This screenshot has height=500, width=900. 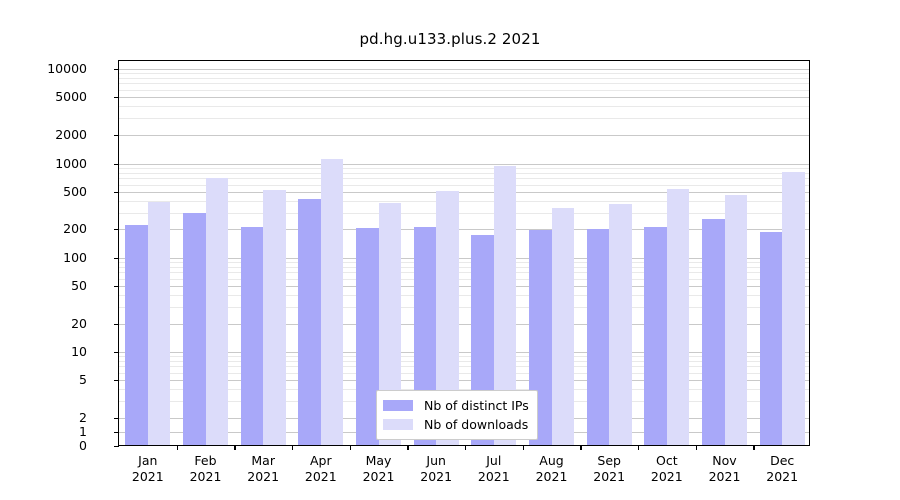 I want to click on chart-title: pd.hg.u133.plus.2 2021, so click(x=450, y=39).